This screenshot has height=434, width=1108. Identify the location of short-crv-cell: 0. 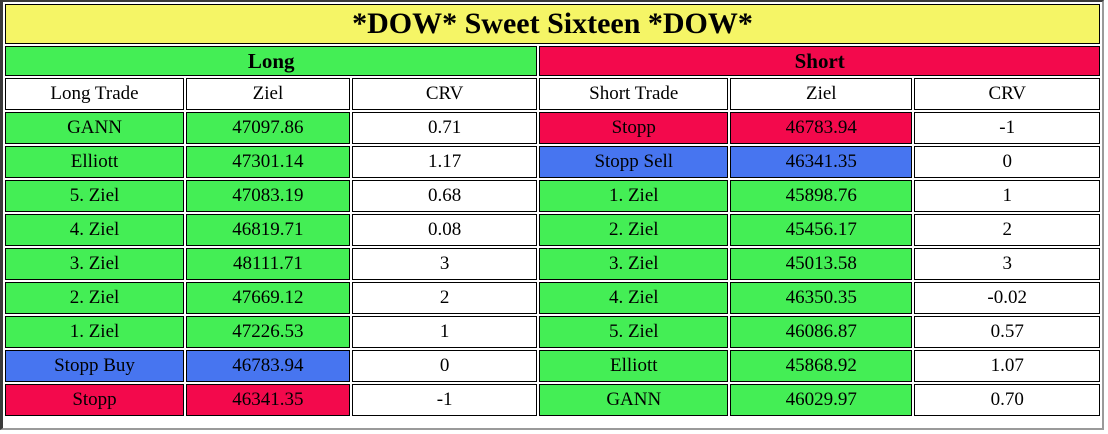
(1007, 162).